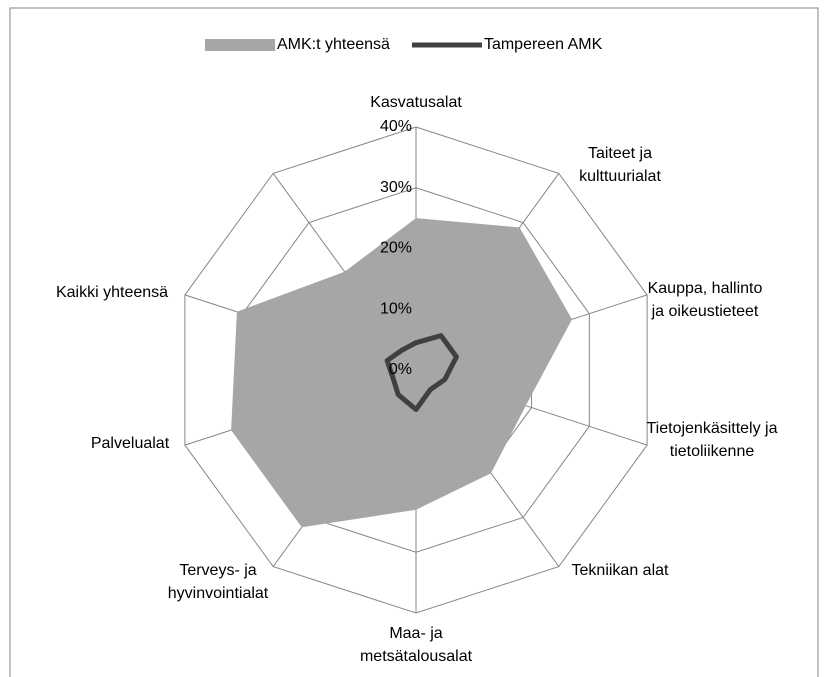  What do you see at coordinates (620, 165) in the screenshot?
I see `category-label: Taiteet ja kulttuurialat` at bounding box center [620, 165].